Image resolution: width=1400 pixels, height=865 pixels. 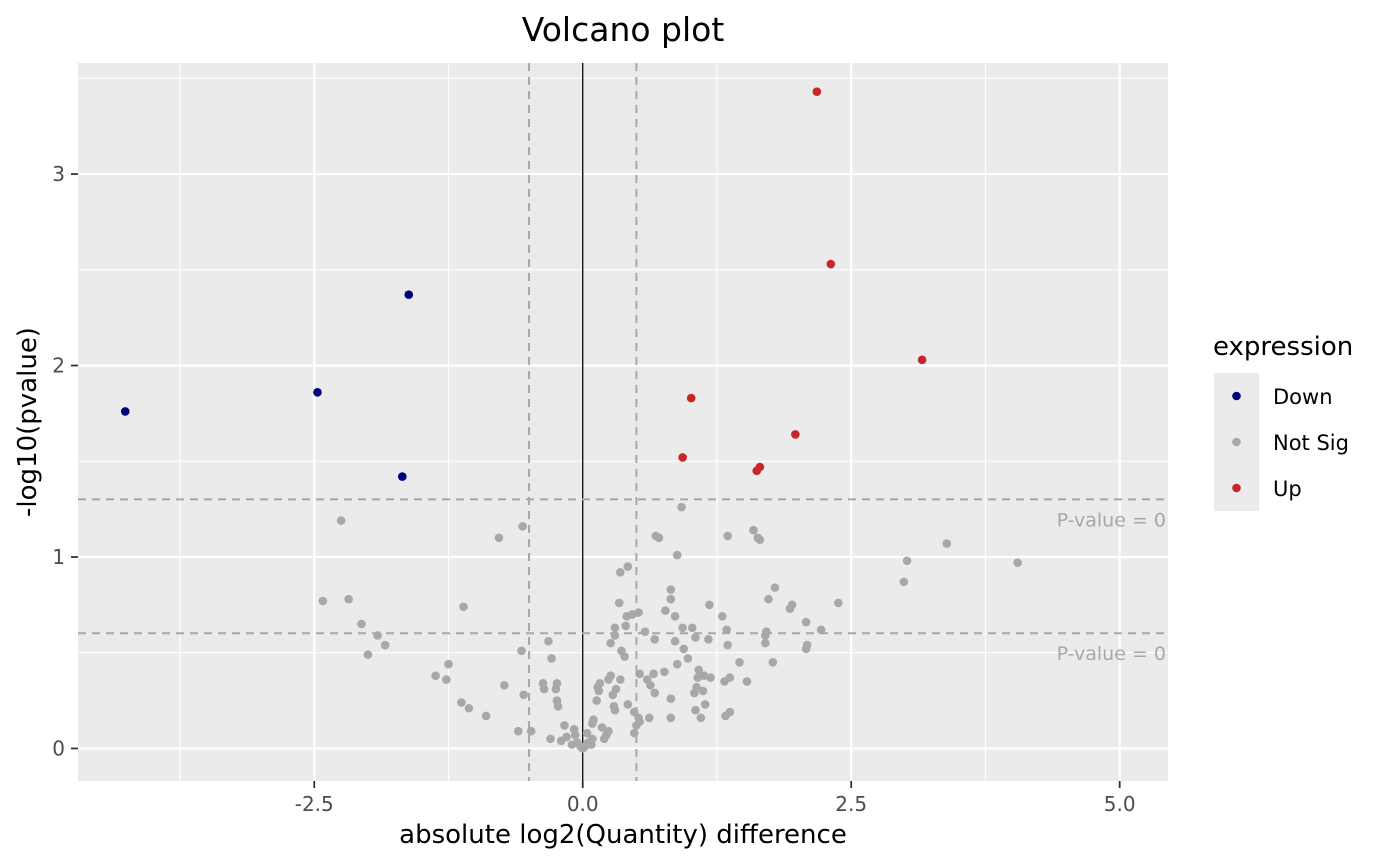 What do you see at coordinates (1283, 421) in the screenshot?
I see `legend: expression Down Not Sig Up` at bounding box center [1283, 421].